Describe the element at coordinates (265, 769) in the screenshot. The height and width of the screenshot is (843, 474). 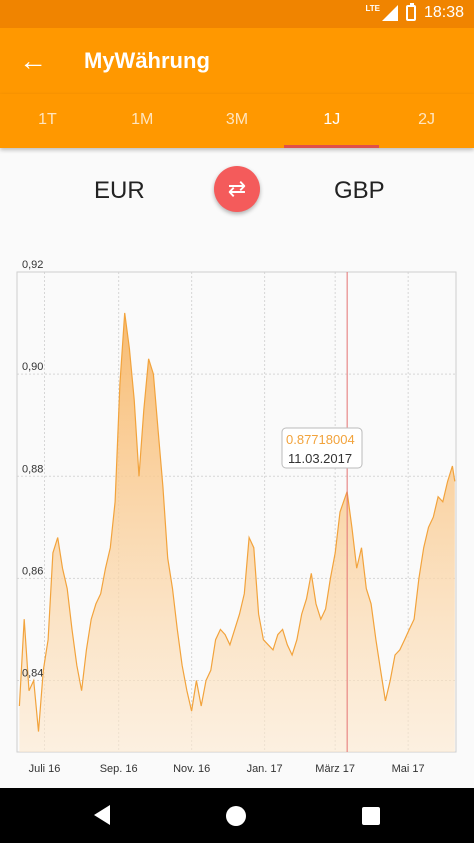
I see `x-tick-label: Jan. 17` at that location.